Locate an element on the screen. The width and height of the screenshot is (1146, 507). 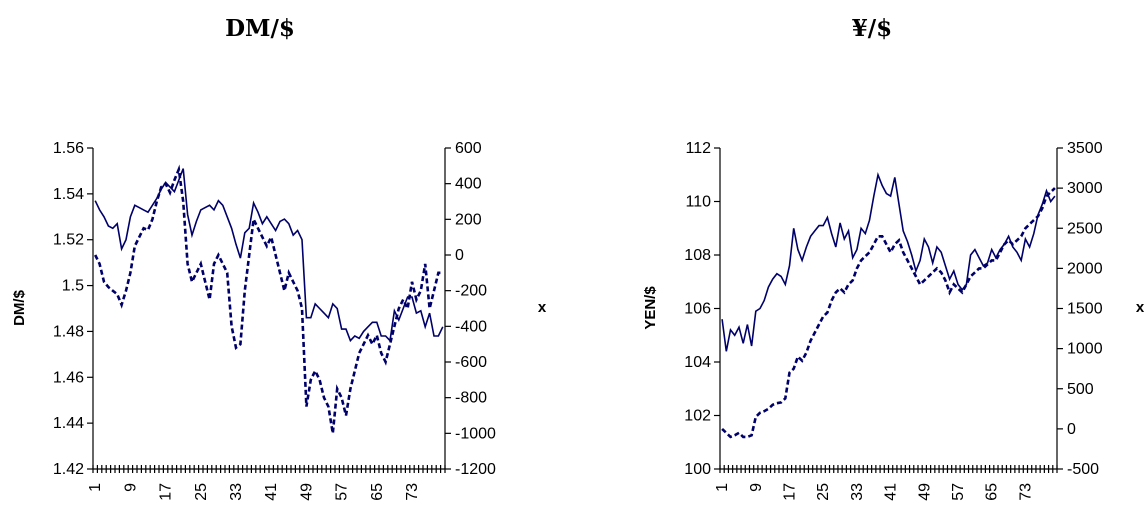
yen-right-tick-label: 0 is located at coordinates (1071, 429).